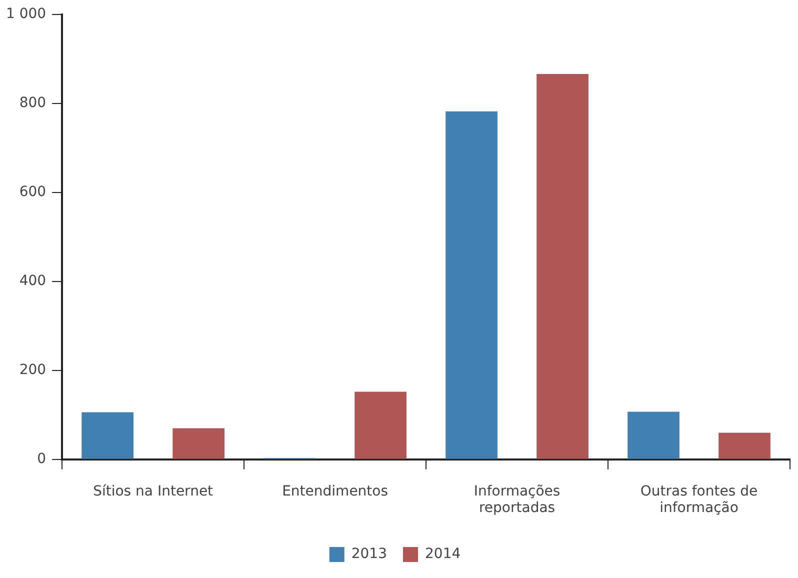  I want to click on legend-label: 2013, so click(369, 554).